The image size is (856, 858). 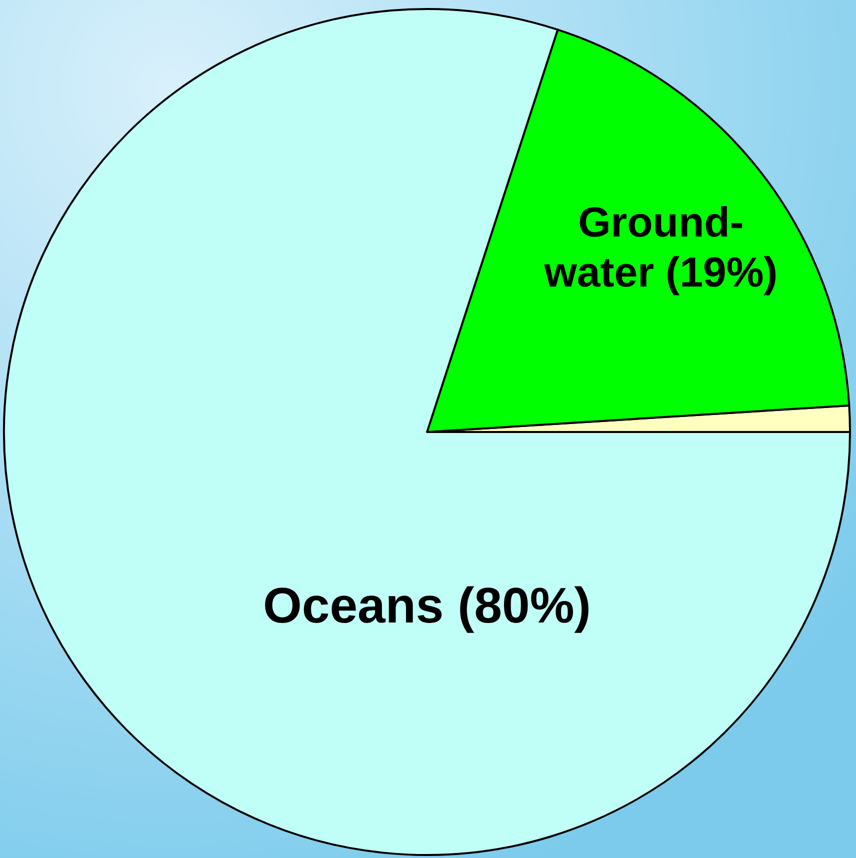 What do you see at coordinates (427, 606) in the screenshot?
I see `slice-label: Oceans (80%)` at bounding box center [427, 606].